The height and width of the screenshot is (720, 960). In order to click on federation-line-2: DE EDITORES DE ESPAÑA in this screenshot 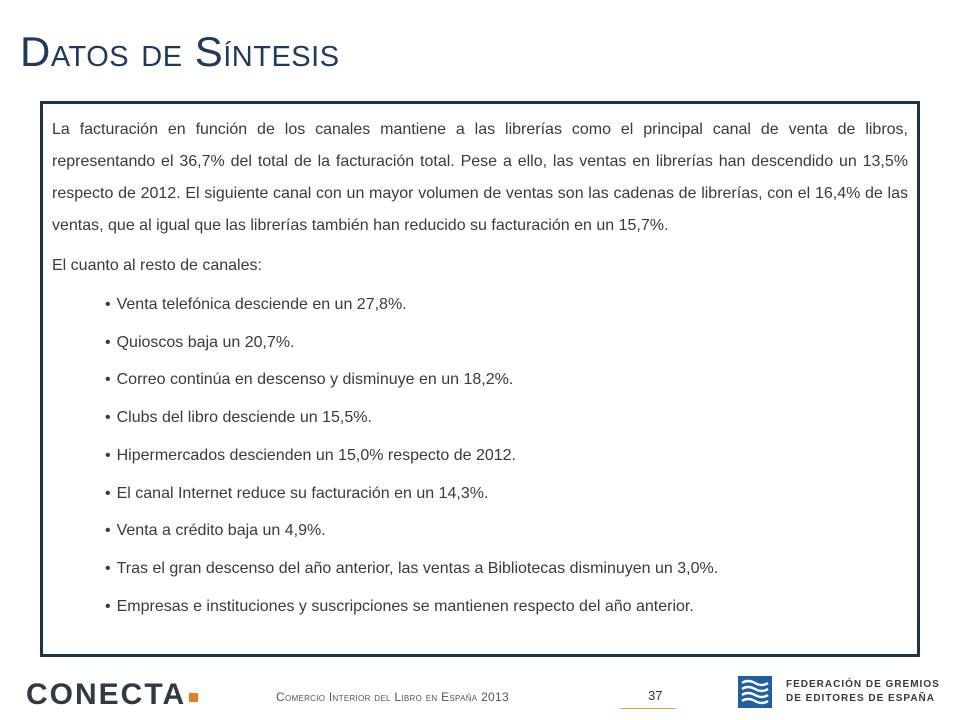, I will do `click(860, 698)`.